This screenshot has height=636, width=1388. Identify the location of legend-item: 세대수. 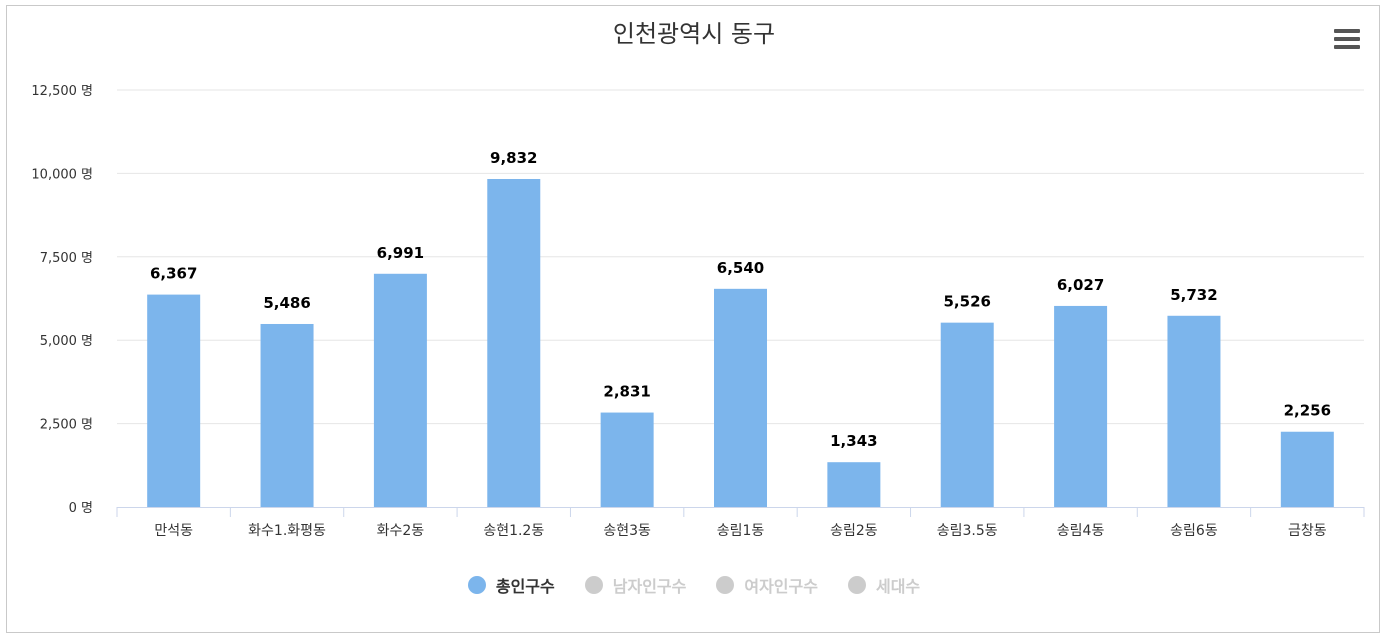
(884, 585).